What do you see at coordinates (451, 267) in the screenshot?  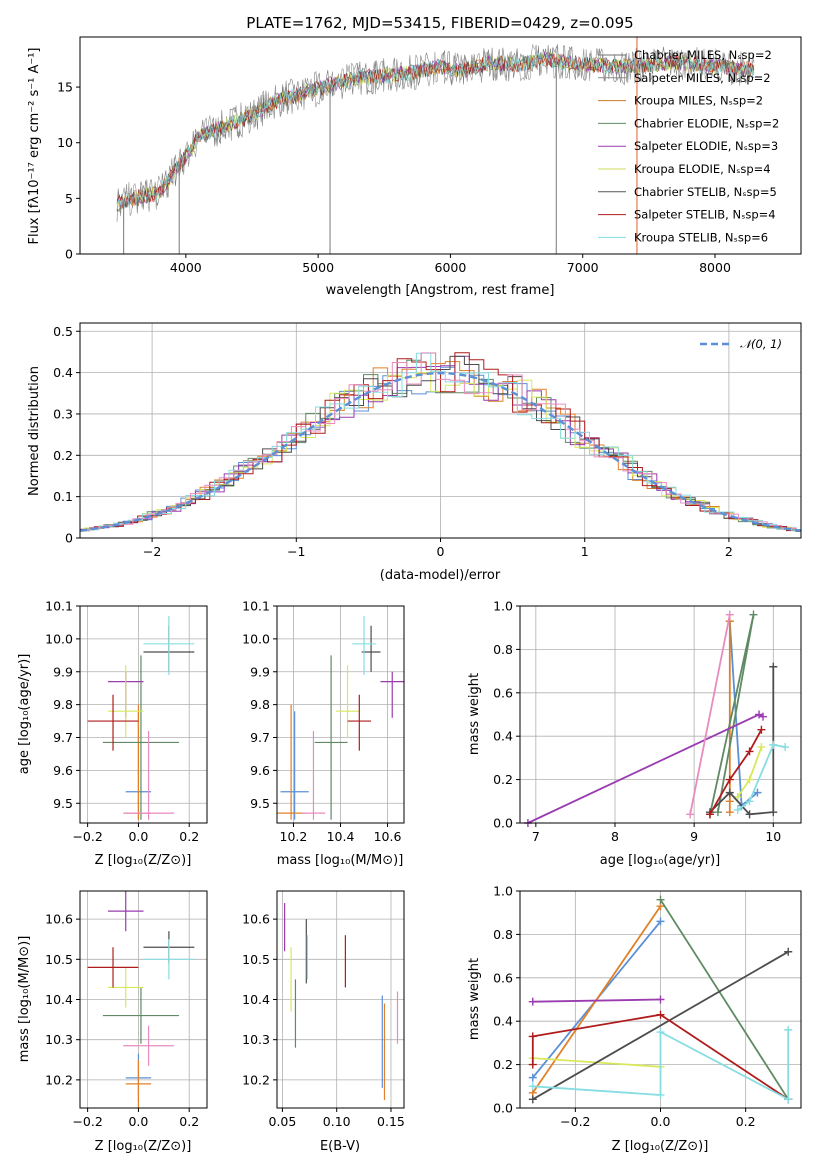 I see `x-tick-label: 6000` at bounding box center [451, 267].